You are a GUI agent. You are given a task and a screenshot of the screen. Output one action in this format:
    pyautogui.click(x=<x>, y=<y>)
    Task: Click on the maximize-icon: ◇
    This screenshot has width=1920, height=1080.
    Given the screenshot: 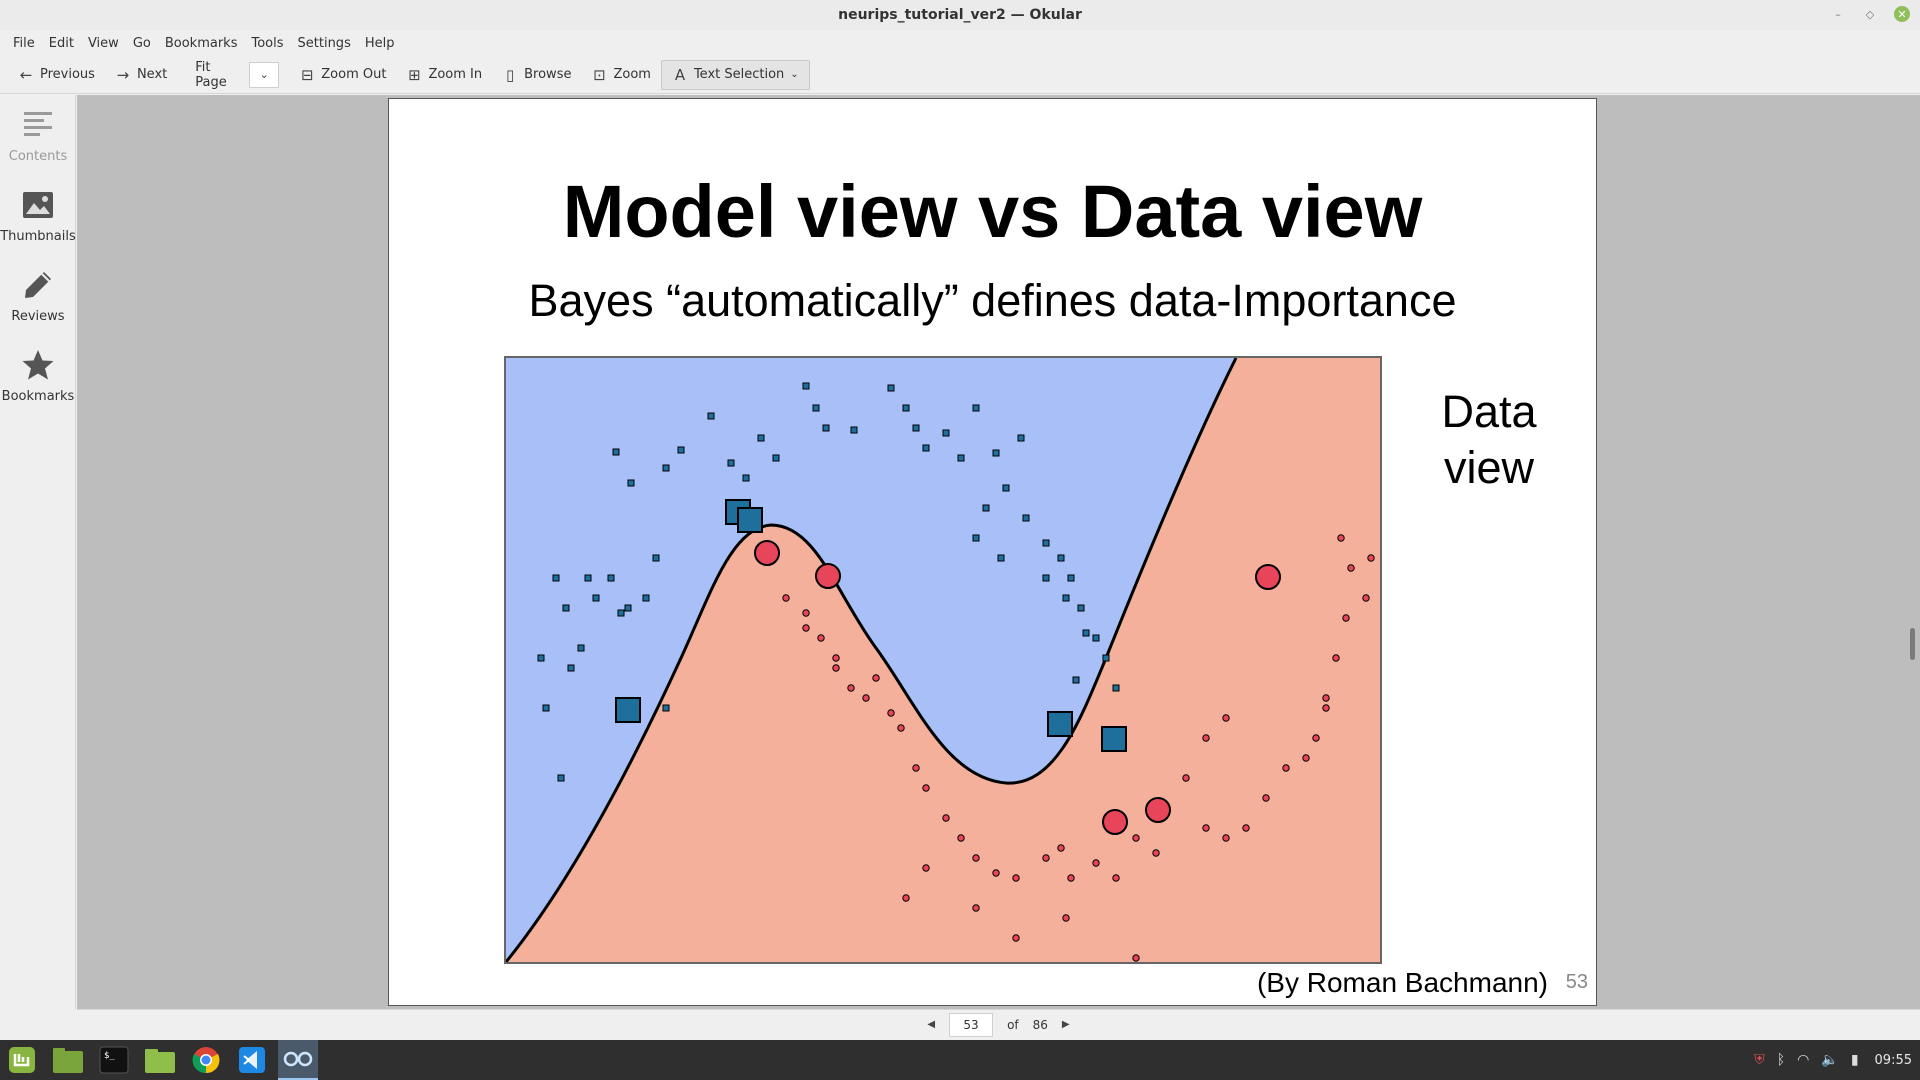 What is the action you would take?
    pyautogui.click(x=1870, y=14)
    